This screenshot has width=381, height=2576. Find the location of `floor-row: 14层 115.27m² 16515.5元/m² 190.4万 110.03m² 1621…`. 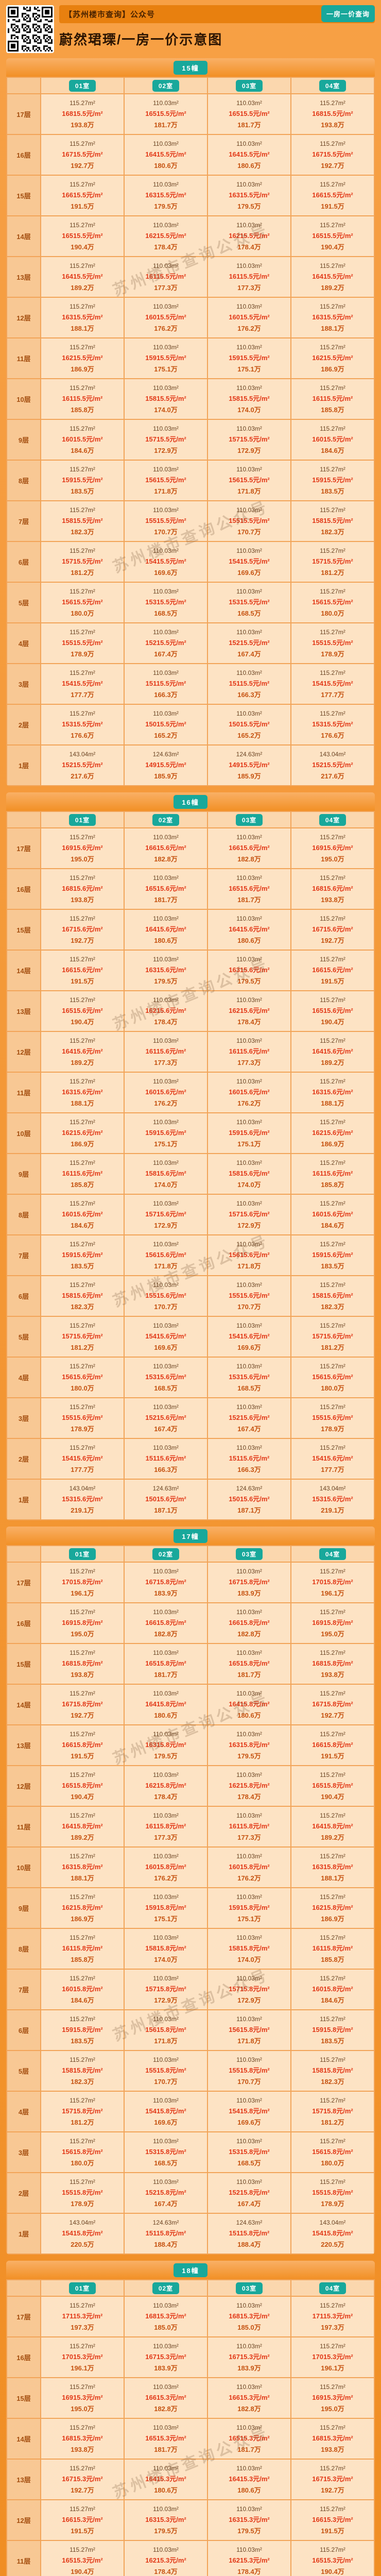

floor-row: 14层 115.27m² 16515.5元/m² 190.4万 110.03m² 1621… is located at coordinates (190, 236).